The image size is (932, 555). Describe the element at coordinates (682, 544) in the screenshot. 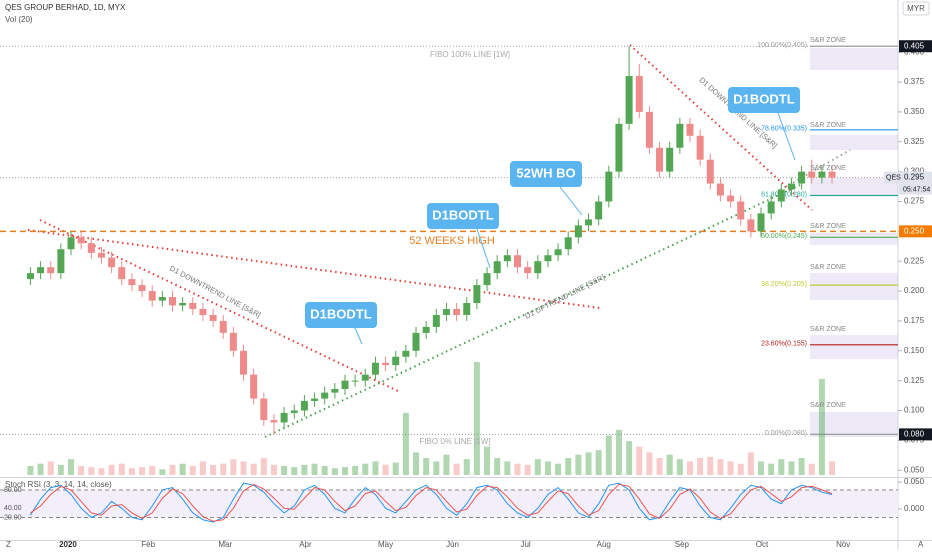

I see `x-tick-label: Sep` at that location.